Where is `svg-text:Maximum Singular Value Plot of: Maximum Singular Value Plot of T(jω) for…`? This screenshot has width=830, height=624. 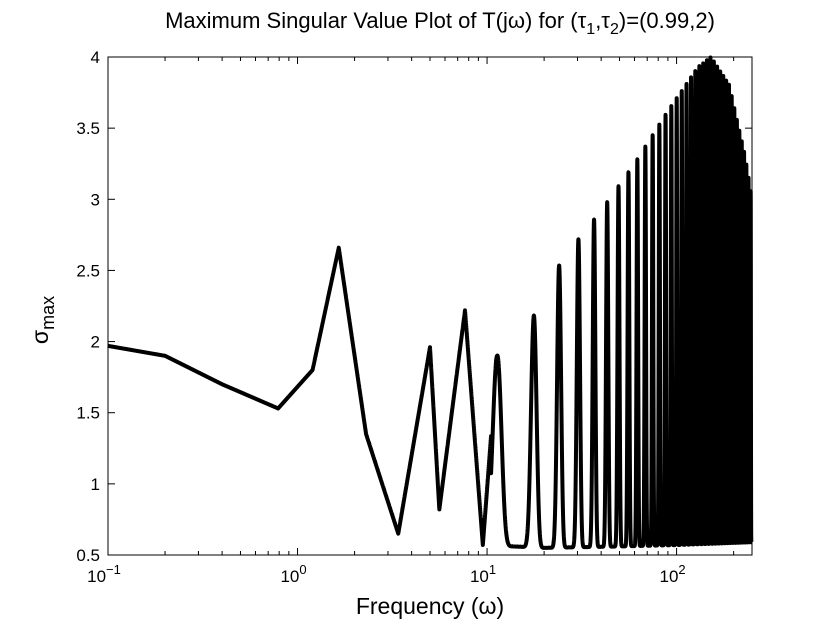 svg-text:Maximum Singular Value Plot of: Maximum Singular Value Plot of T(jω) for… is located at coordinates (440, 23).